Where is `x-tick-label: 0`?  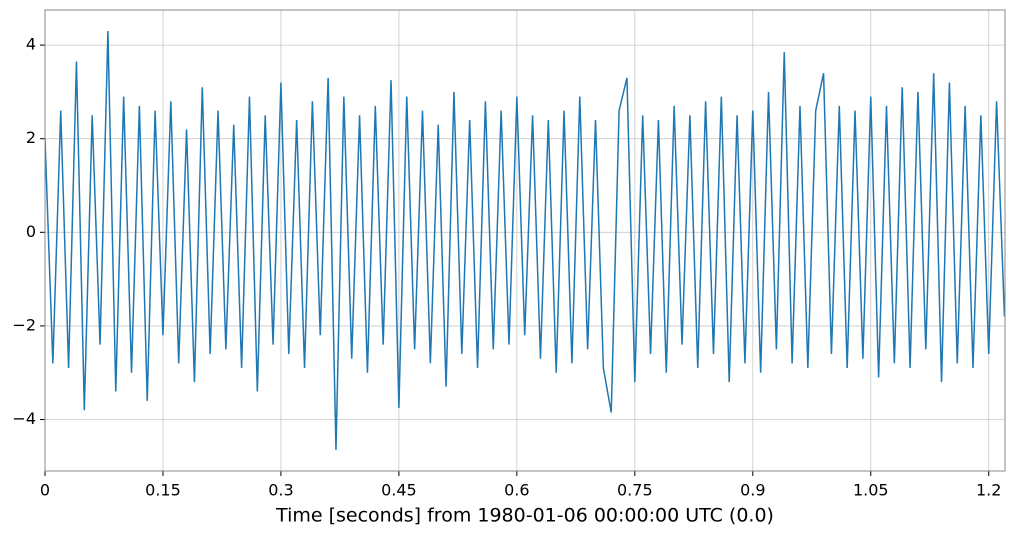
x-tick-label: 0 is located at coordinates (45, 490).